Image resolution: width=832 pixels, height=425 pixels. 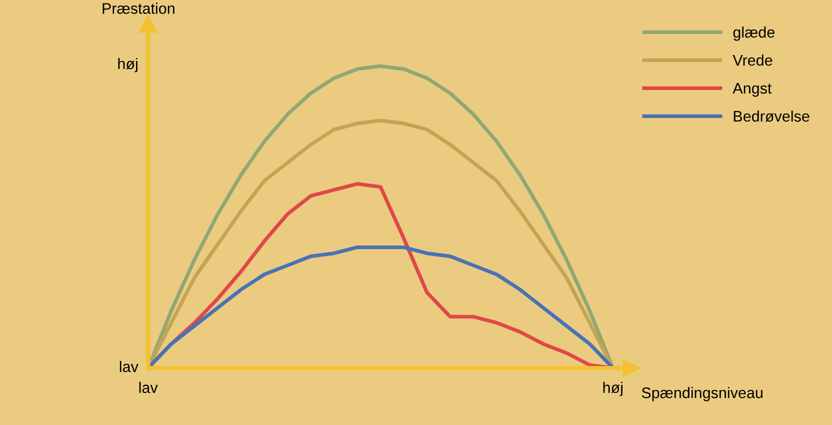 I want to click on legend-label: Bedrøvelse, so click(x=772, y=116).